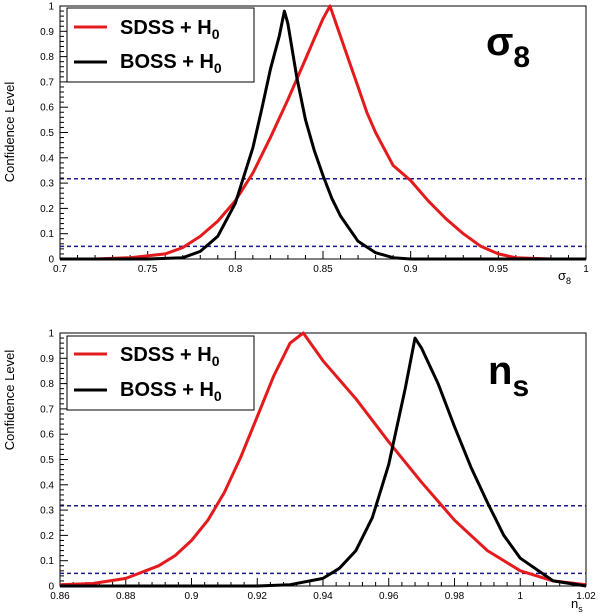 This screenshot has width=600, height=616. Describe the element at coordinates (520, 386) in the screenshot. I see `parameter-label-sub: s` at that location.